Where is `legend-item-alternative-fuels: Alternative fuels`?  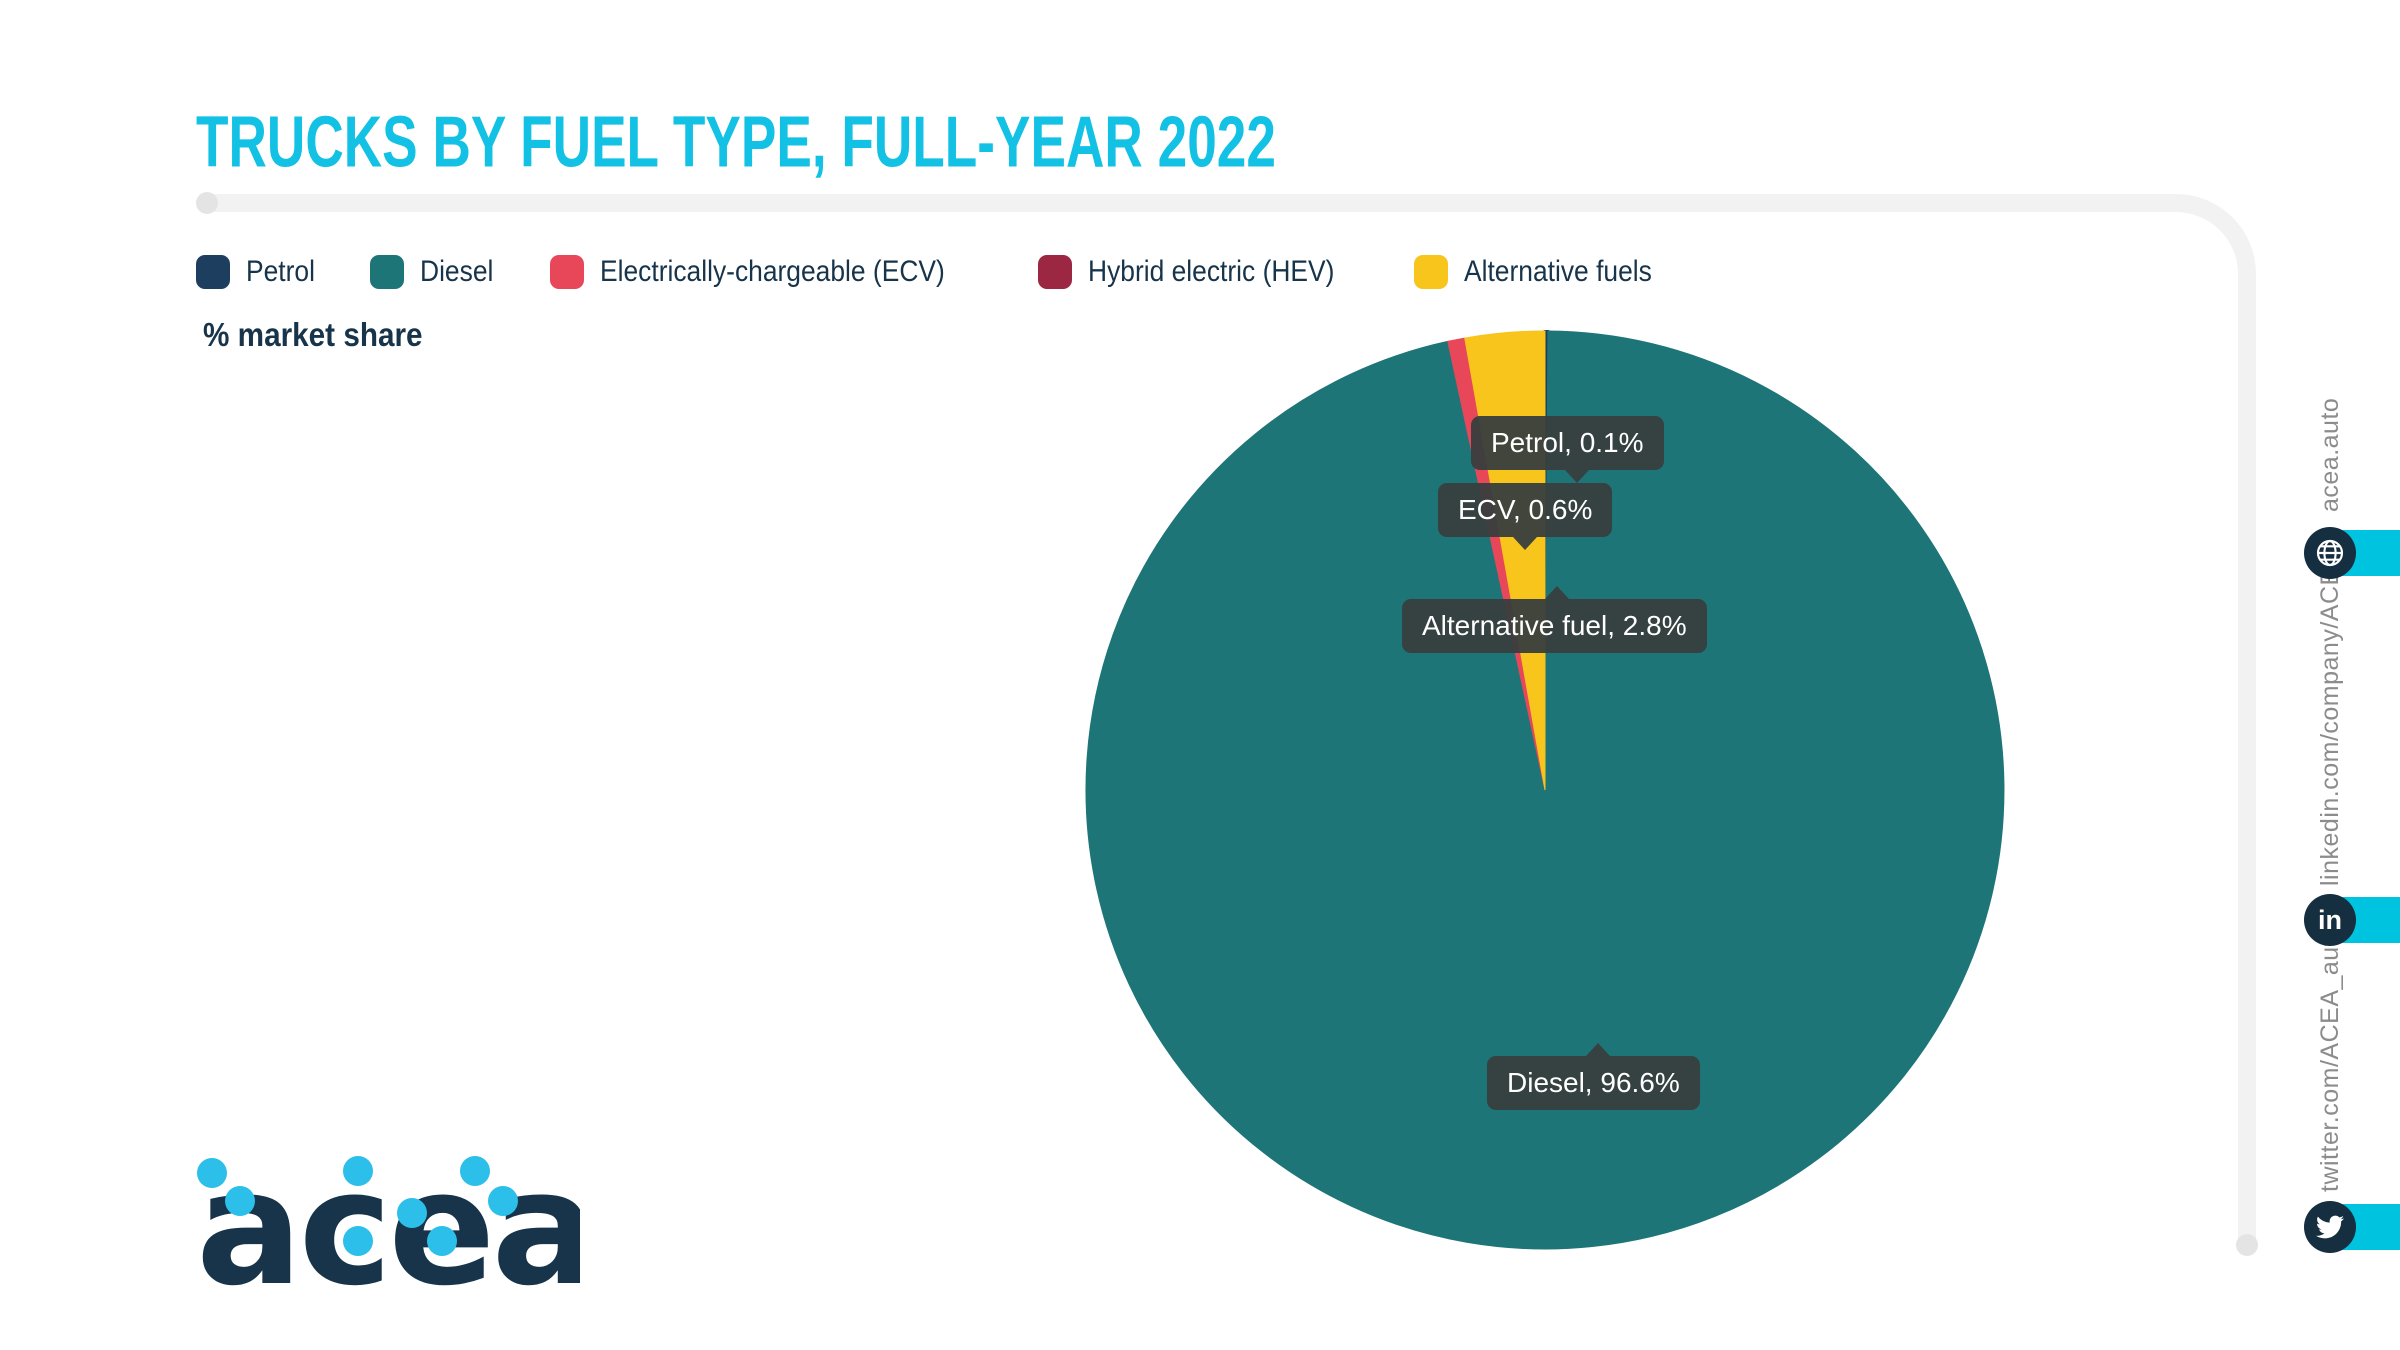
legend-item-alternative-fuels: Alternative fuels is located at coordinates (1545, 272).